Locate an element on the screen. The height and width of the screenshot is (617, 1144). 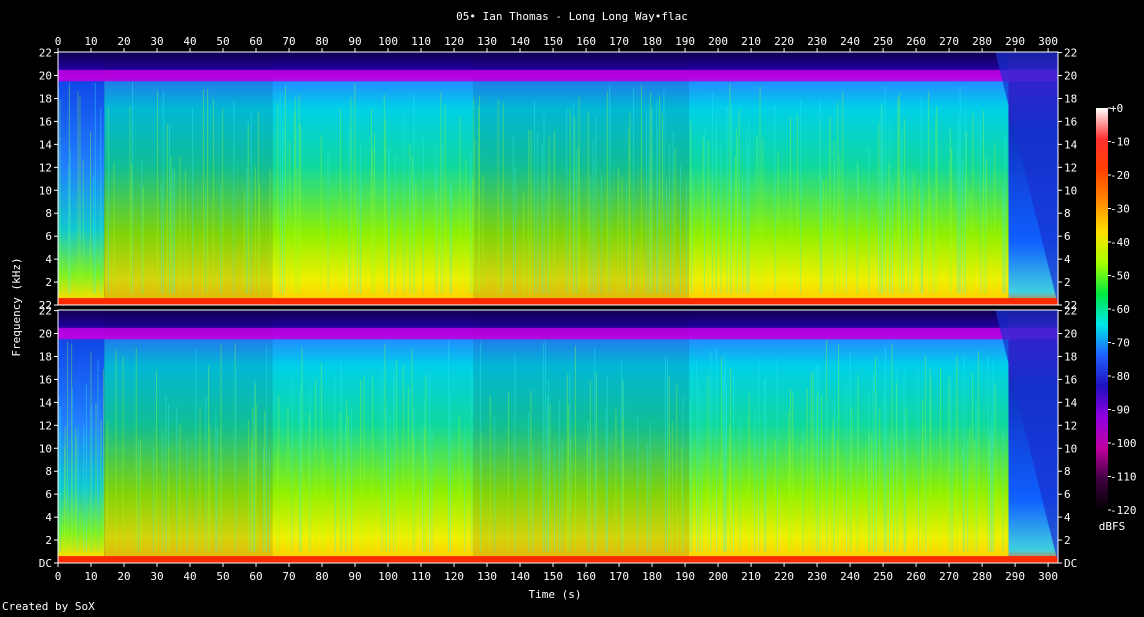
x-tick-label-bottom: 250 is located at coordinates (883, 576).